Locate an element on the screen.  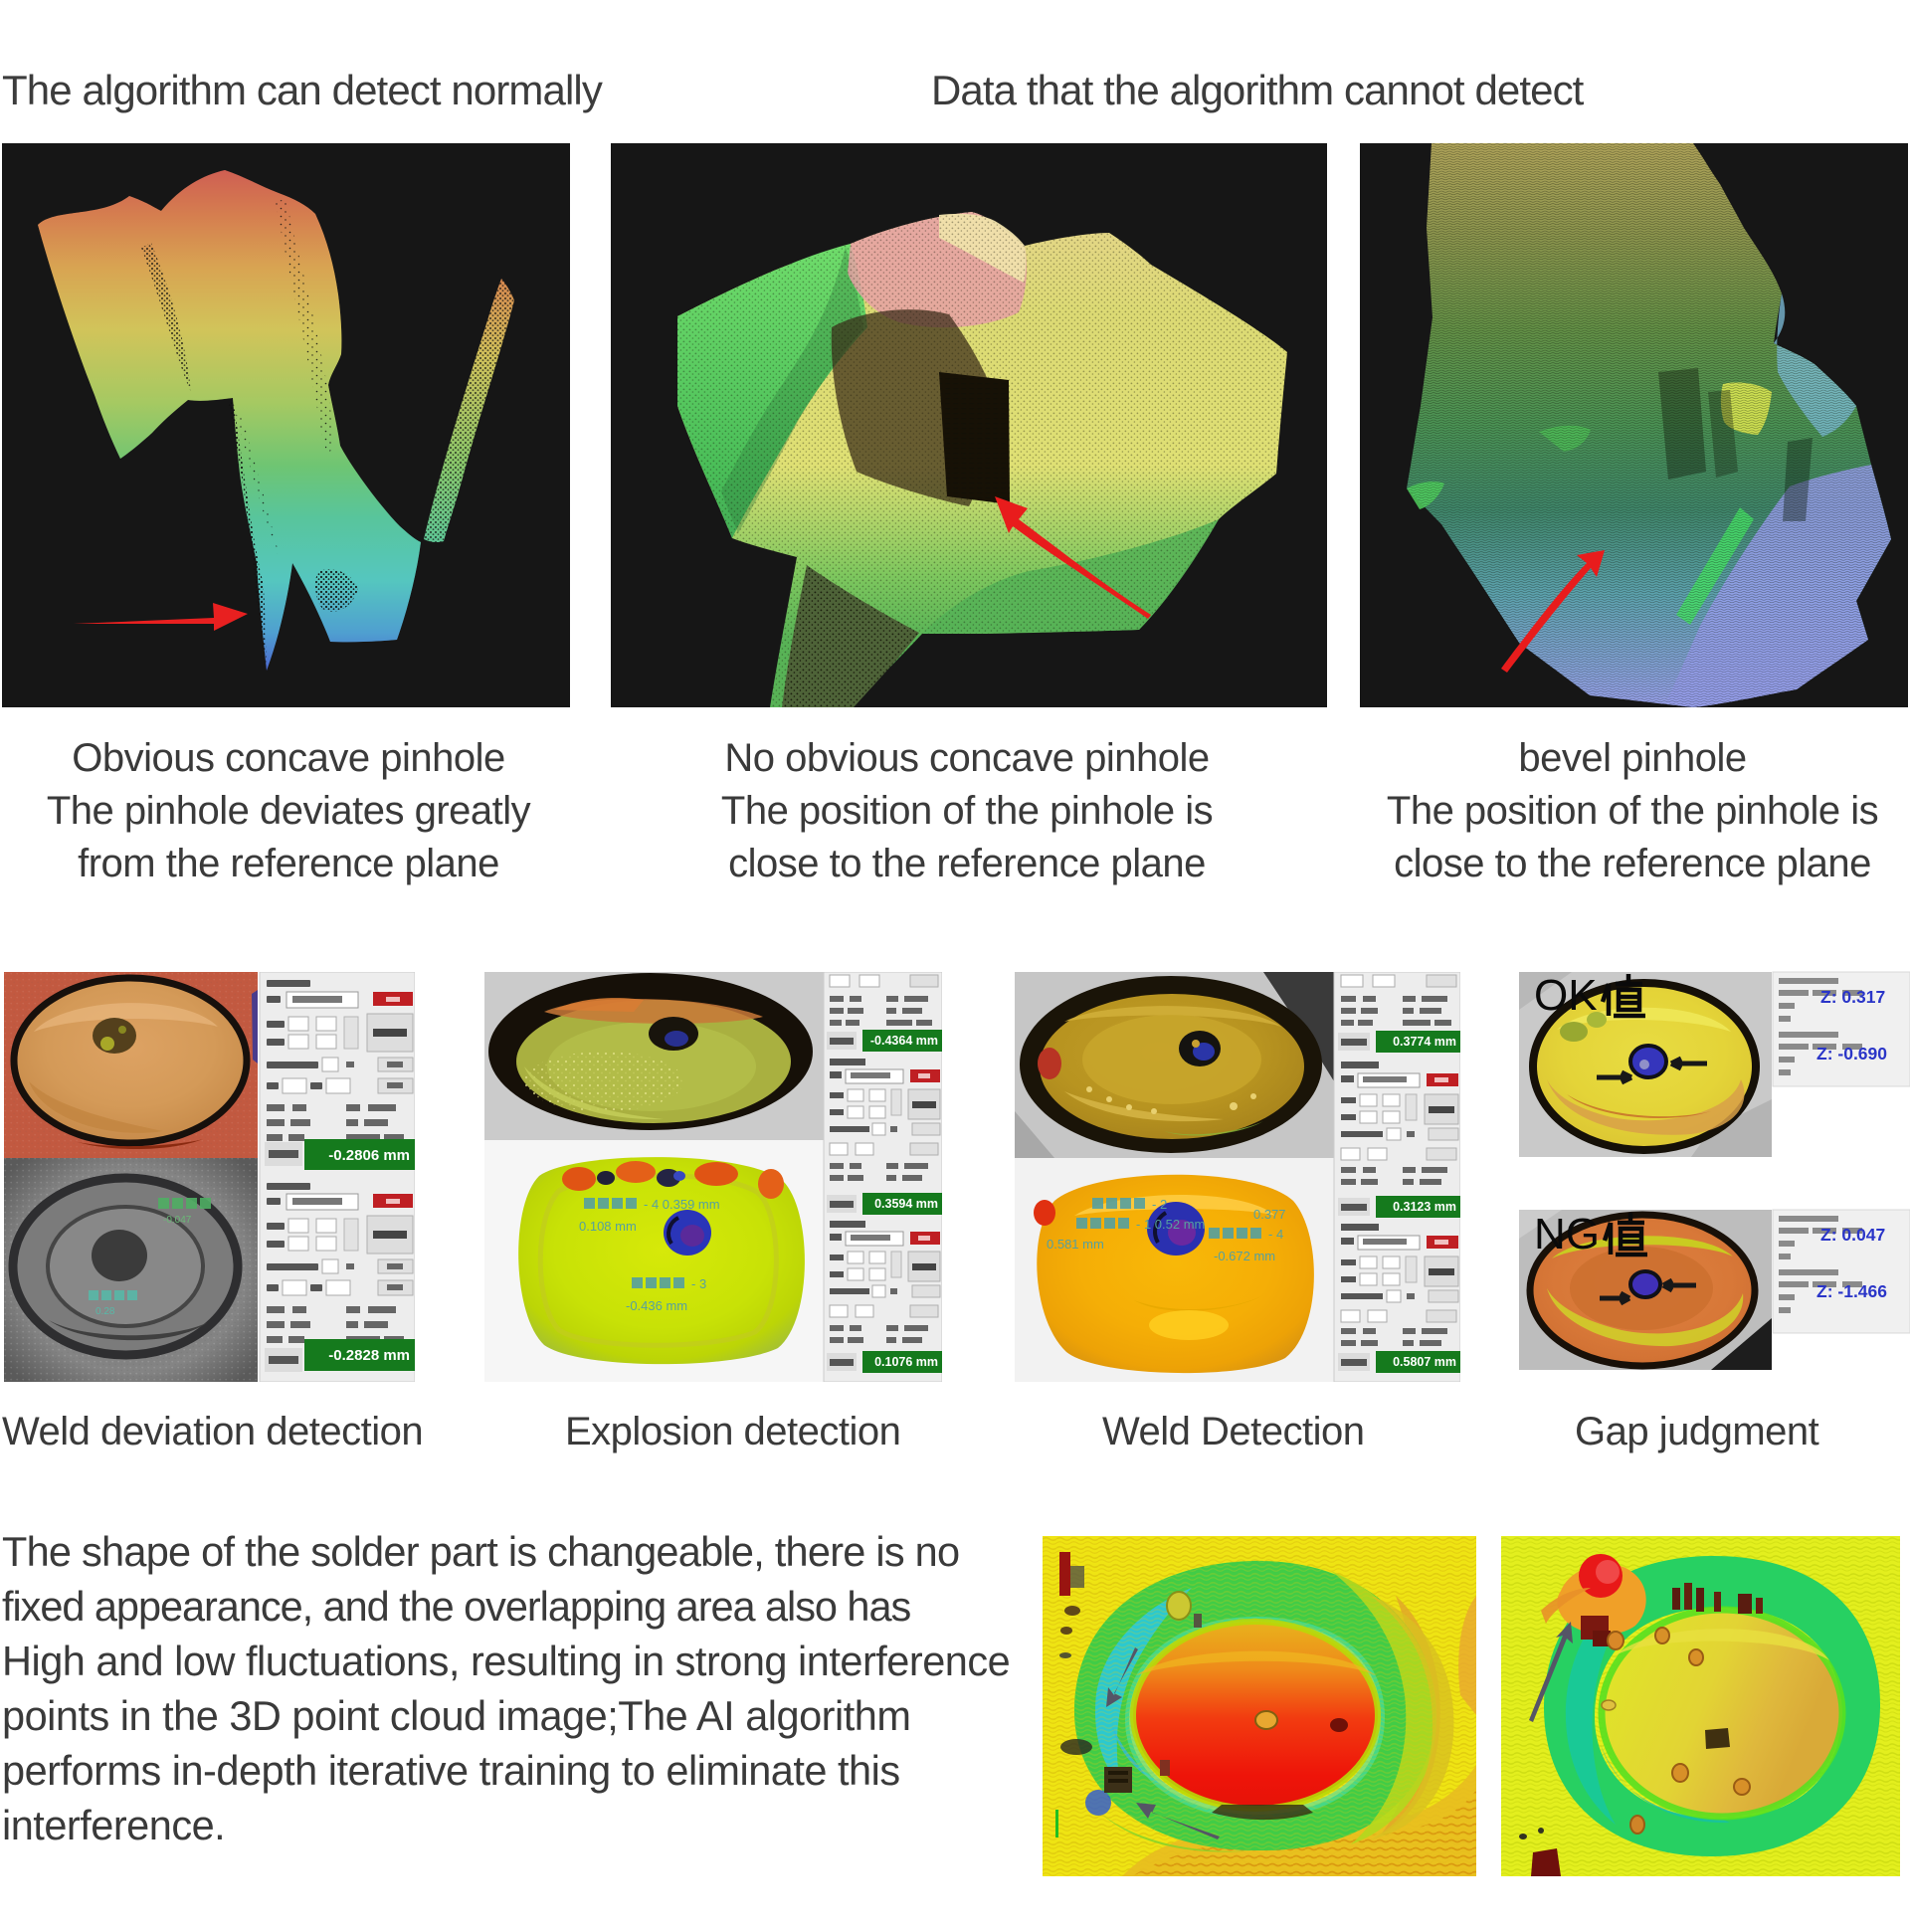
svg-text: OK is located at coordinates (1566, 995).